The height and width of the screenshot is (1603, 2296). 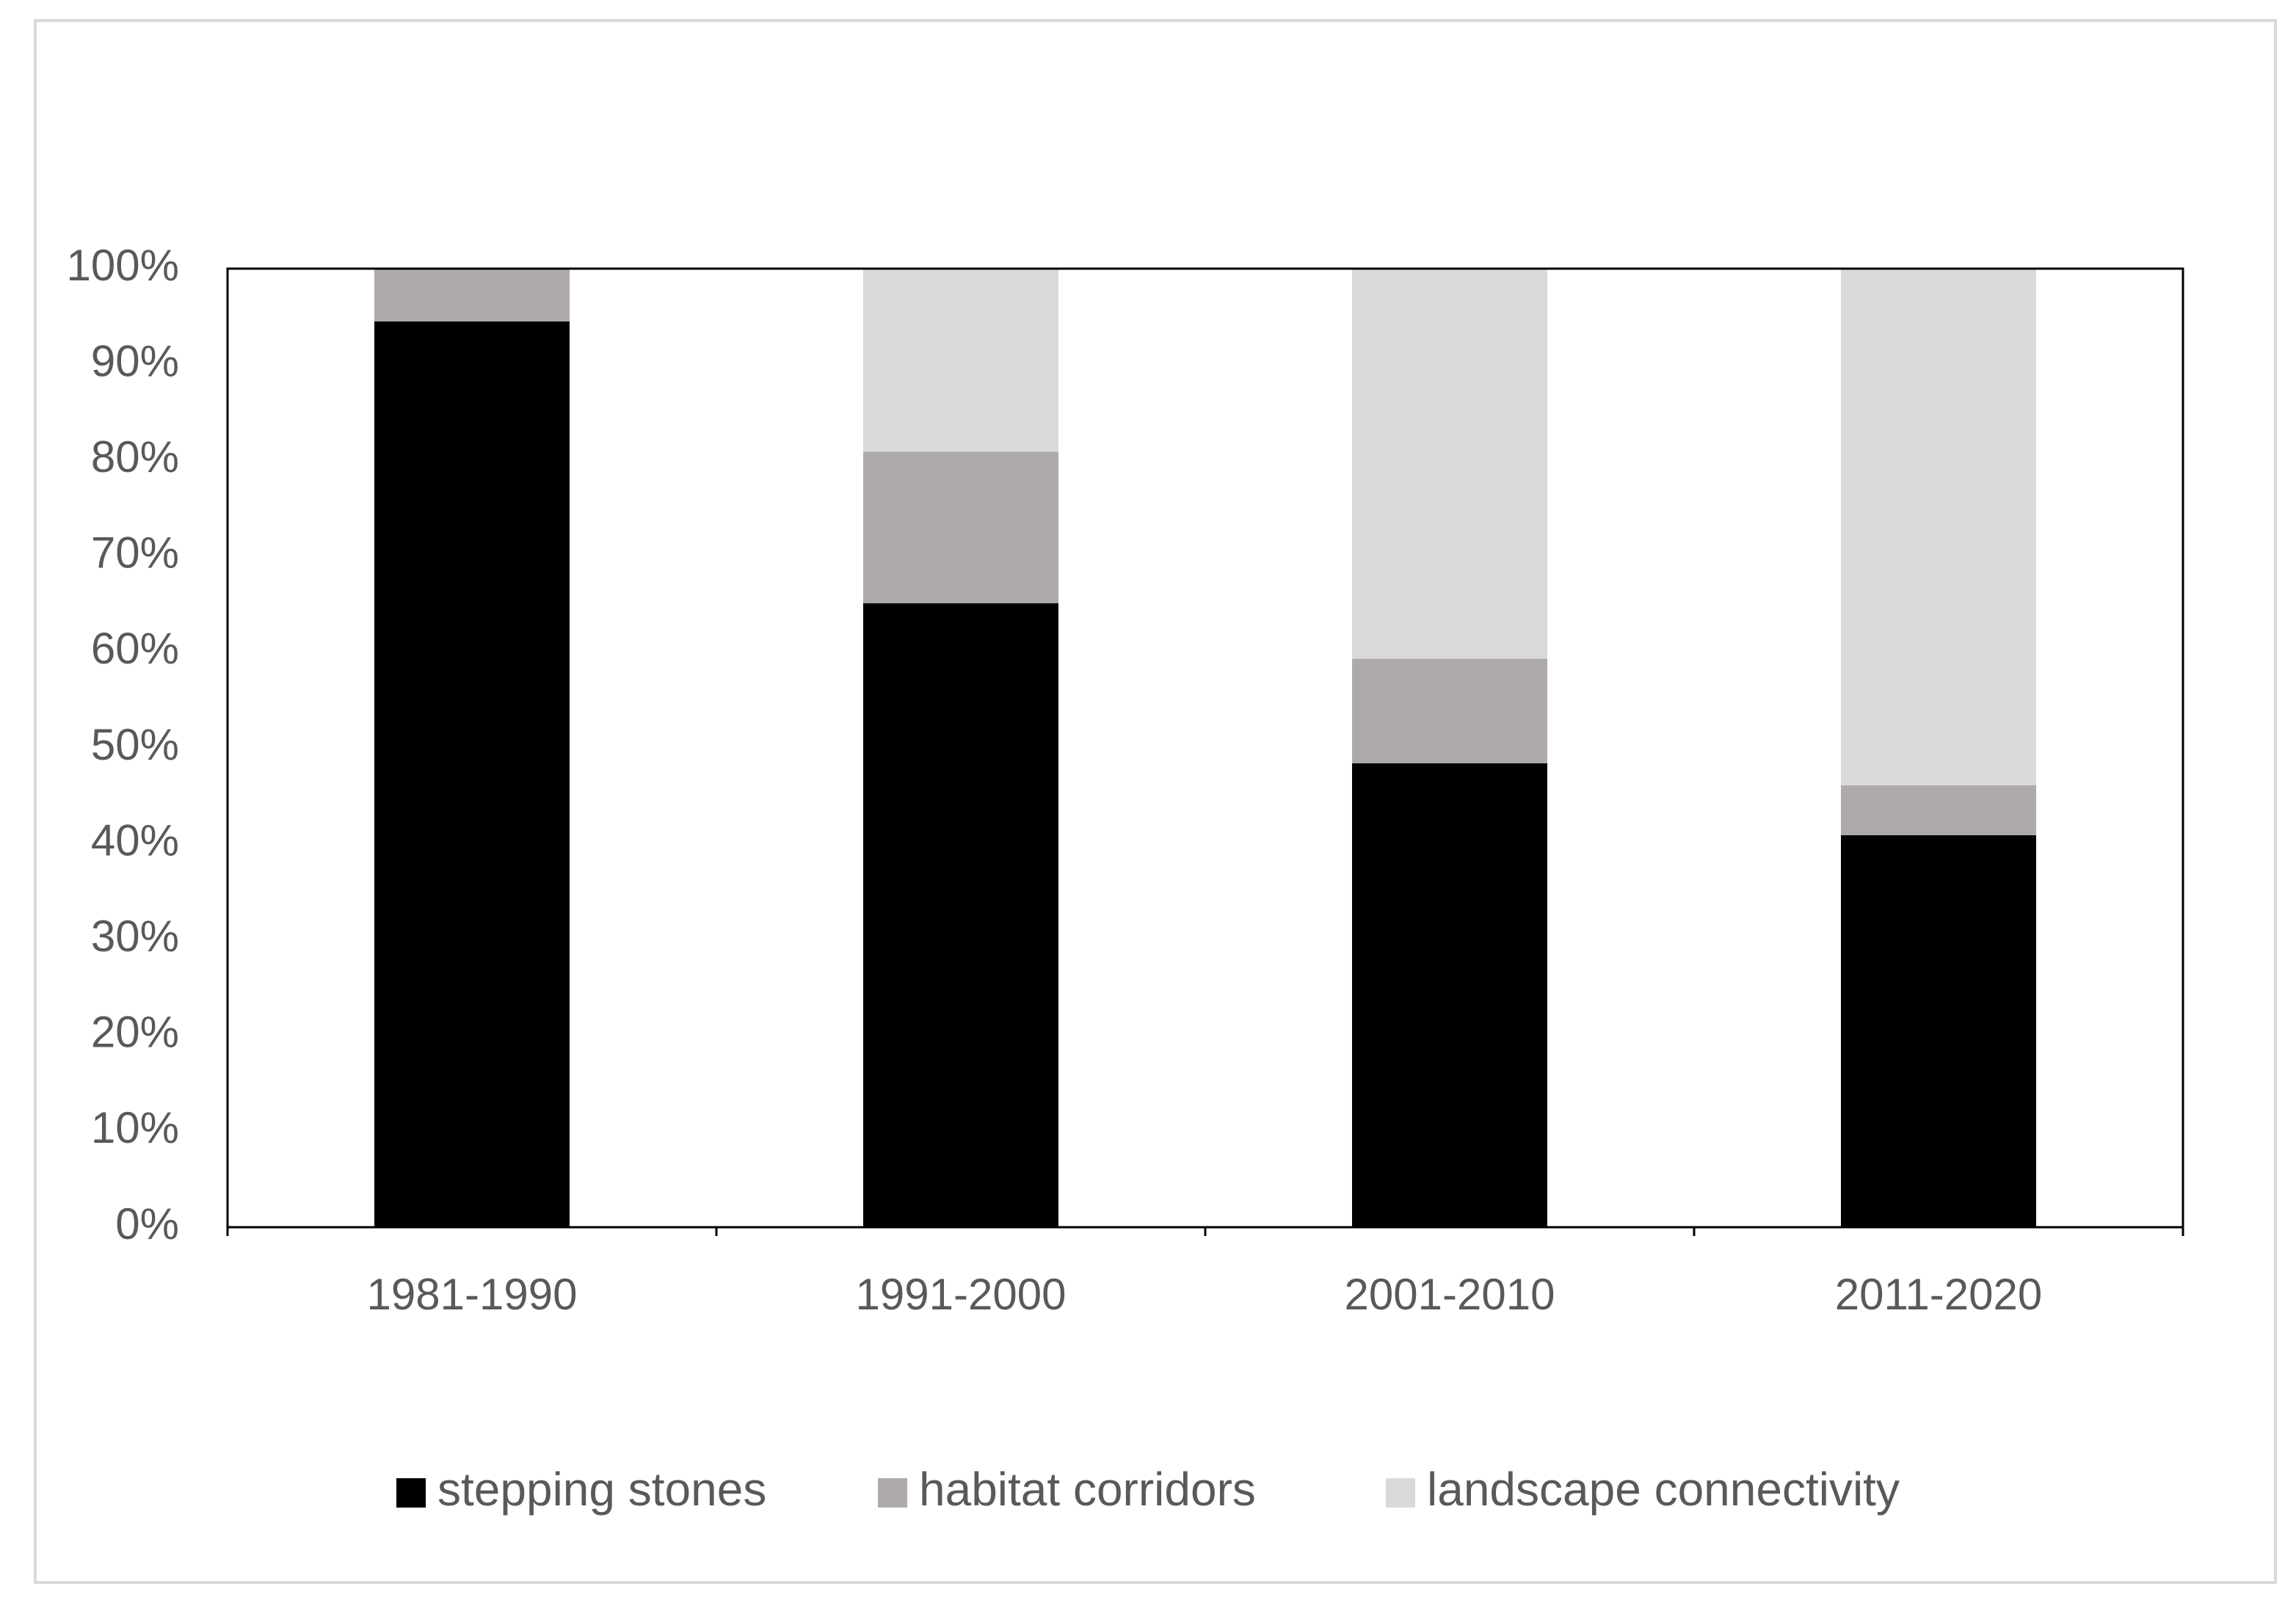 What do you see at coordinates (135, 1032) in the screenshot?
I see `y-tick-label: 20%` at bounding box center [135, 1032].